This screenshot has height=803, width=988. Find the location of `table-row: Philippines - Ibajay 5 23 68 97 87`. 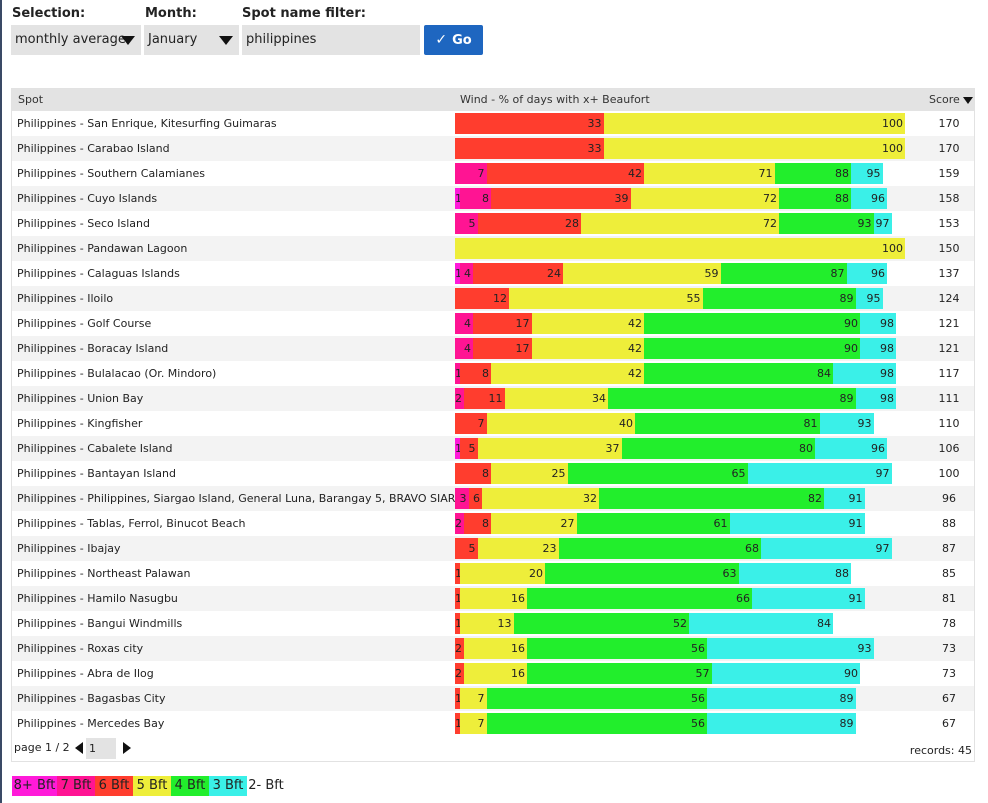

table-row: Philippines - Ibajay 5 23 68 97 87 is located at coordinates (493, 548).